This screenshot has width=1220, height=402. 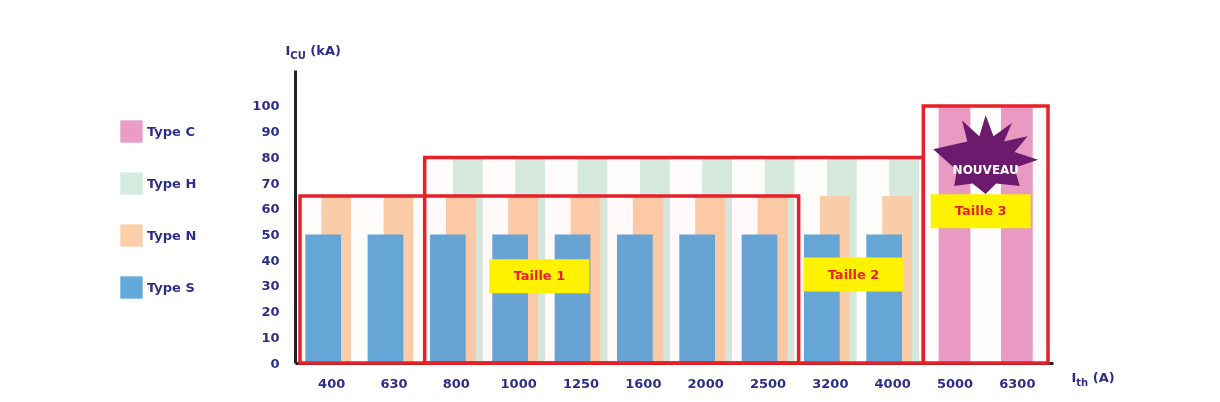 What do you see at coordinates (171, 131) in the screenshot?
I see `legend-label: Type C` at bounding box center [171, 131].